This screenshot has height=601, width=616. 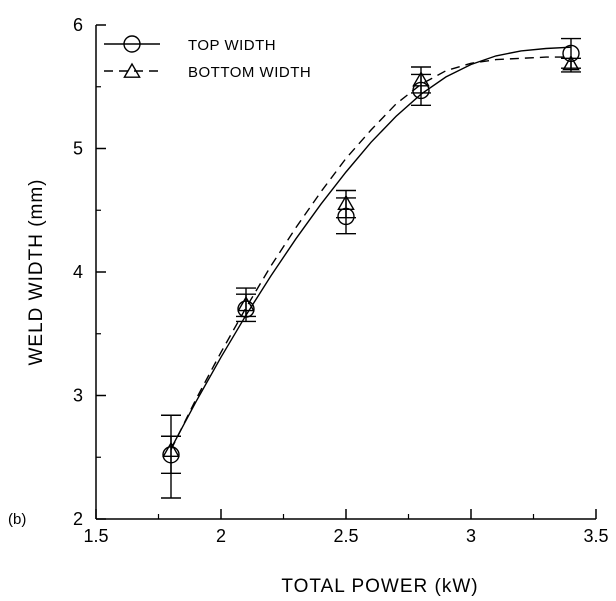 I want to click on y-tick-label: 5, so click(x=78, y=149).